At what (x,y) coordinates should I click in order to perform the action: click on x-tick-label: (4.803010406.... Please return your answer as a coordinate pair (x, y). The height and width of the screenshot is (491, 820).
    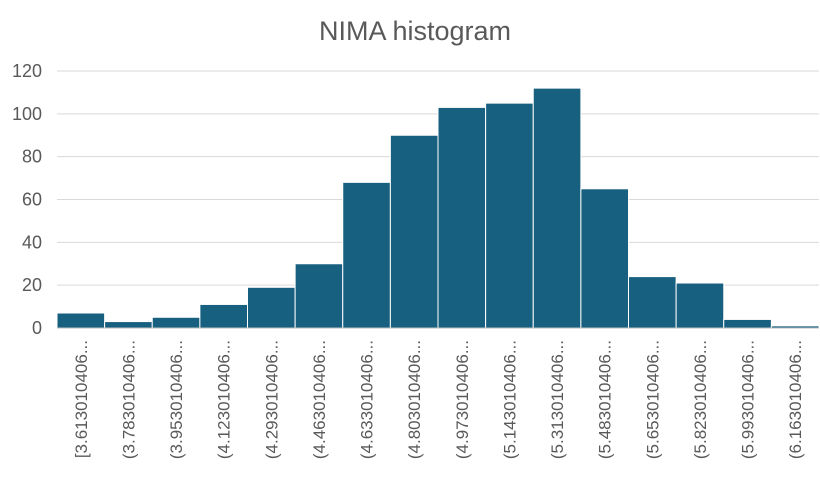
    Looking at the image, I should click on (414, 399).